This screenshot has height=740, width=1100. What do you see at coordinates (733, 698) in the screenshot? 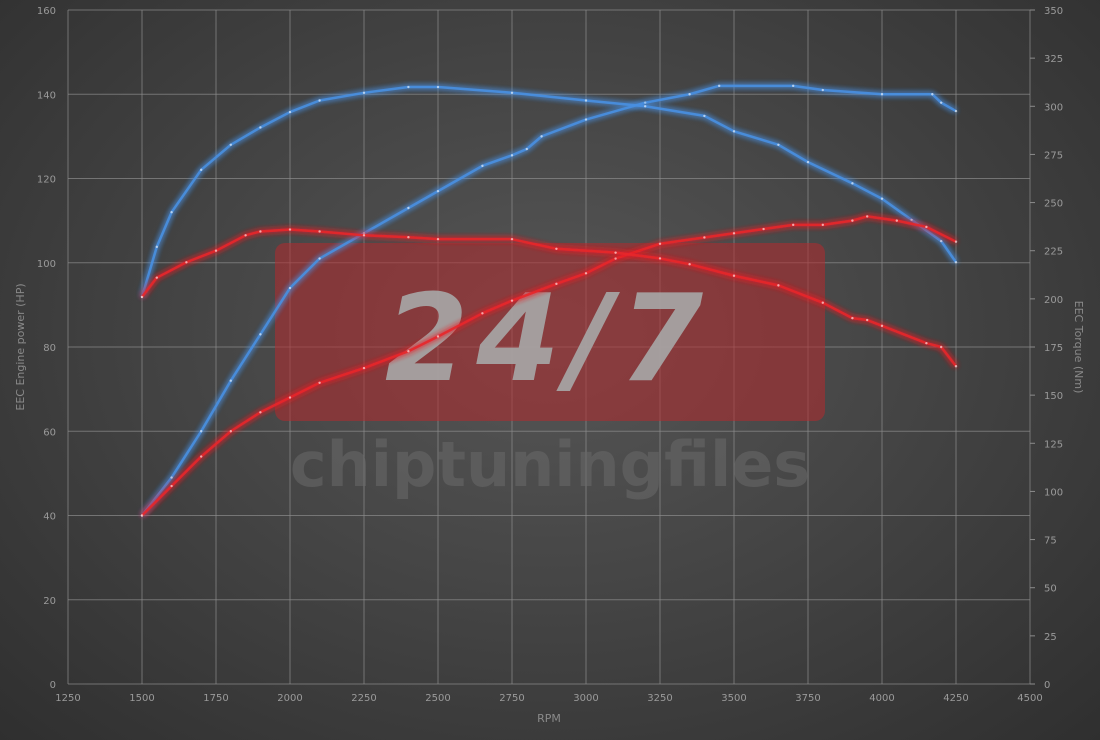
I see `x-tick-label: 3500` at bounding box center [733, 698].